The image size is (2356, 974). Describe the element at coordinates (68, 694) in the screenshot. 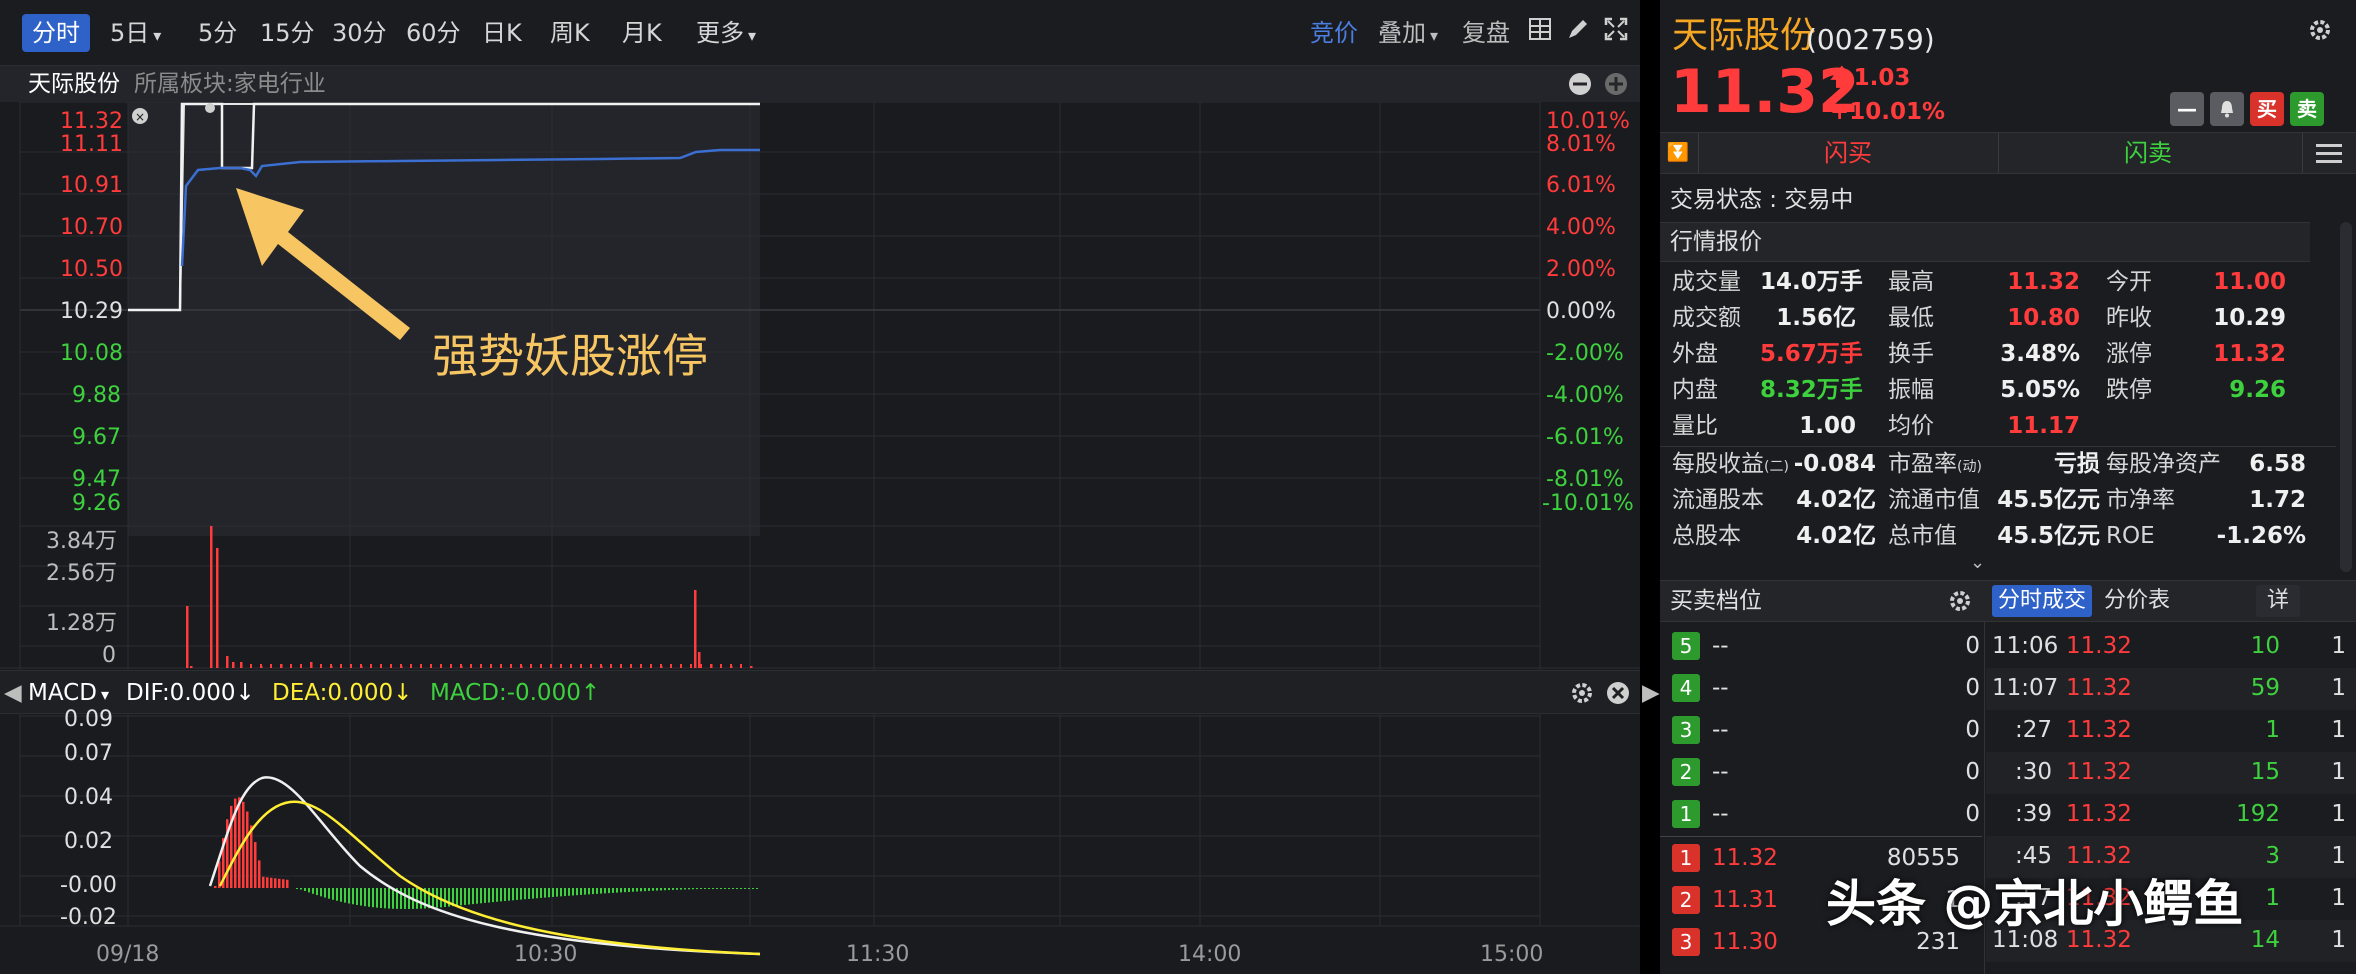

I see `indicator-select: MACD ▾` at that location.